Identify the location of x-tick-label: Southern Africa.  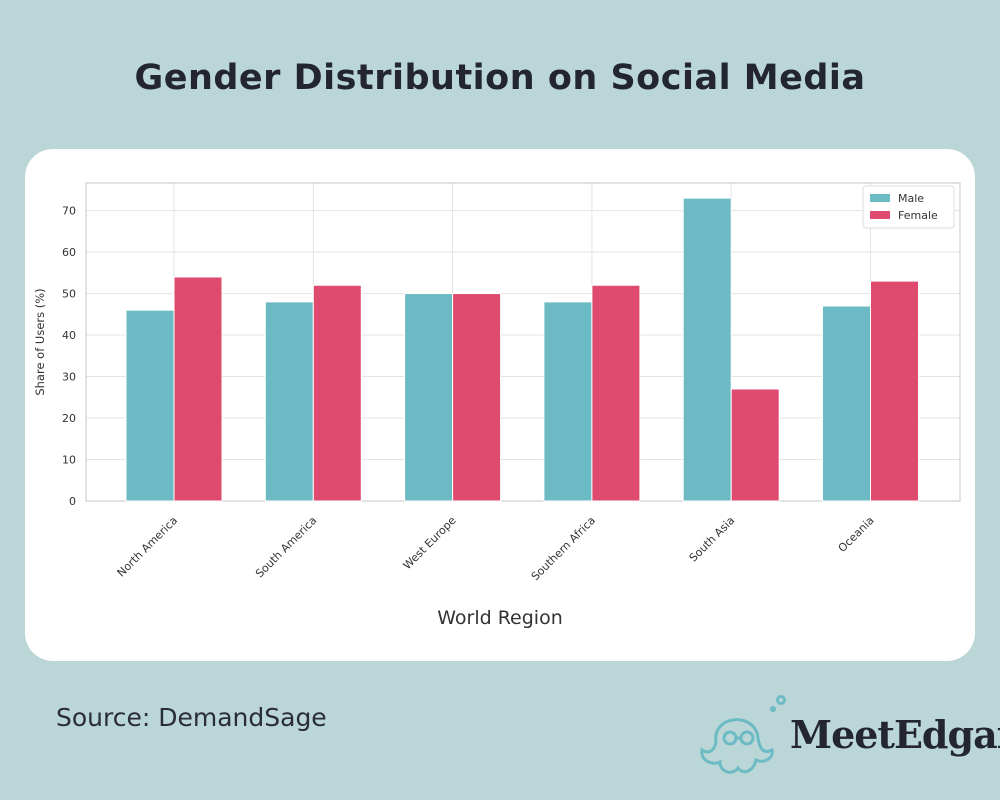
(563, 548).